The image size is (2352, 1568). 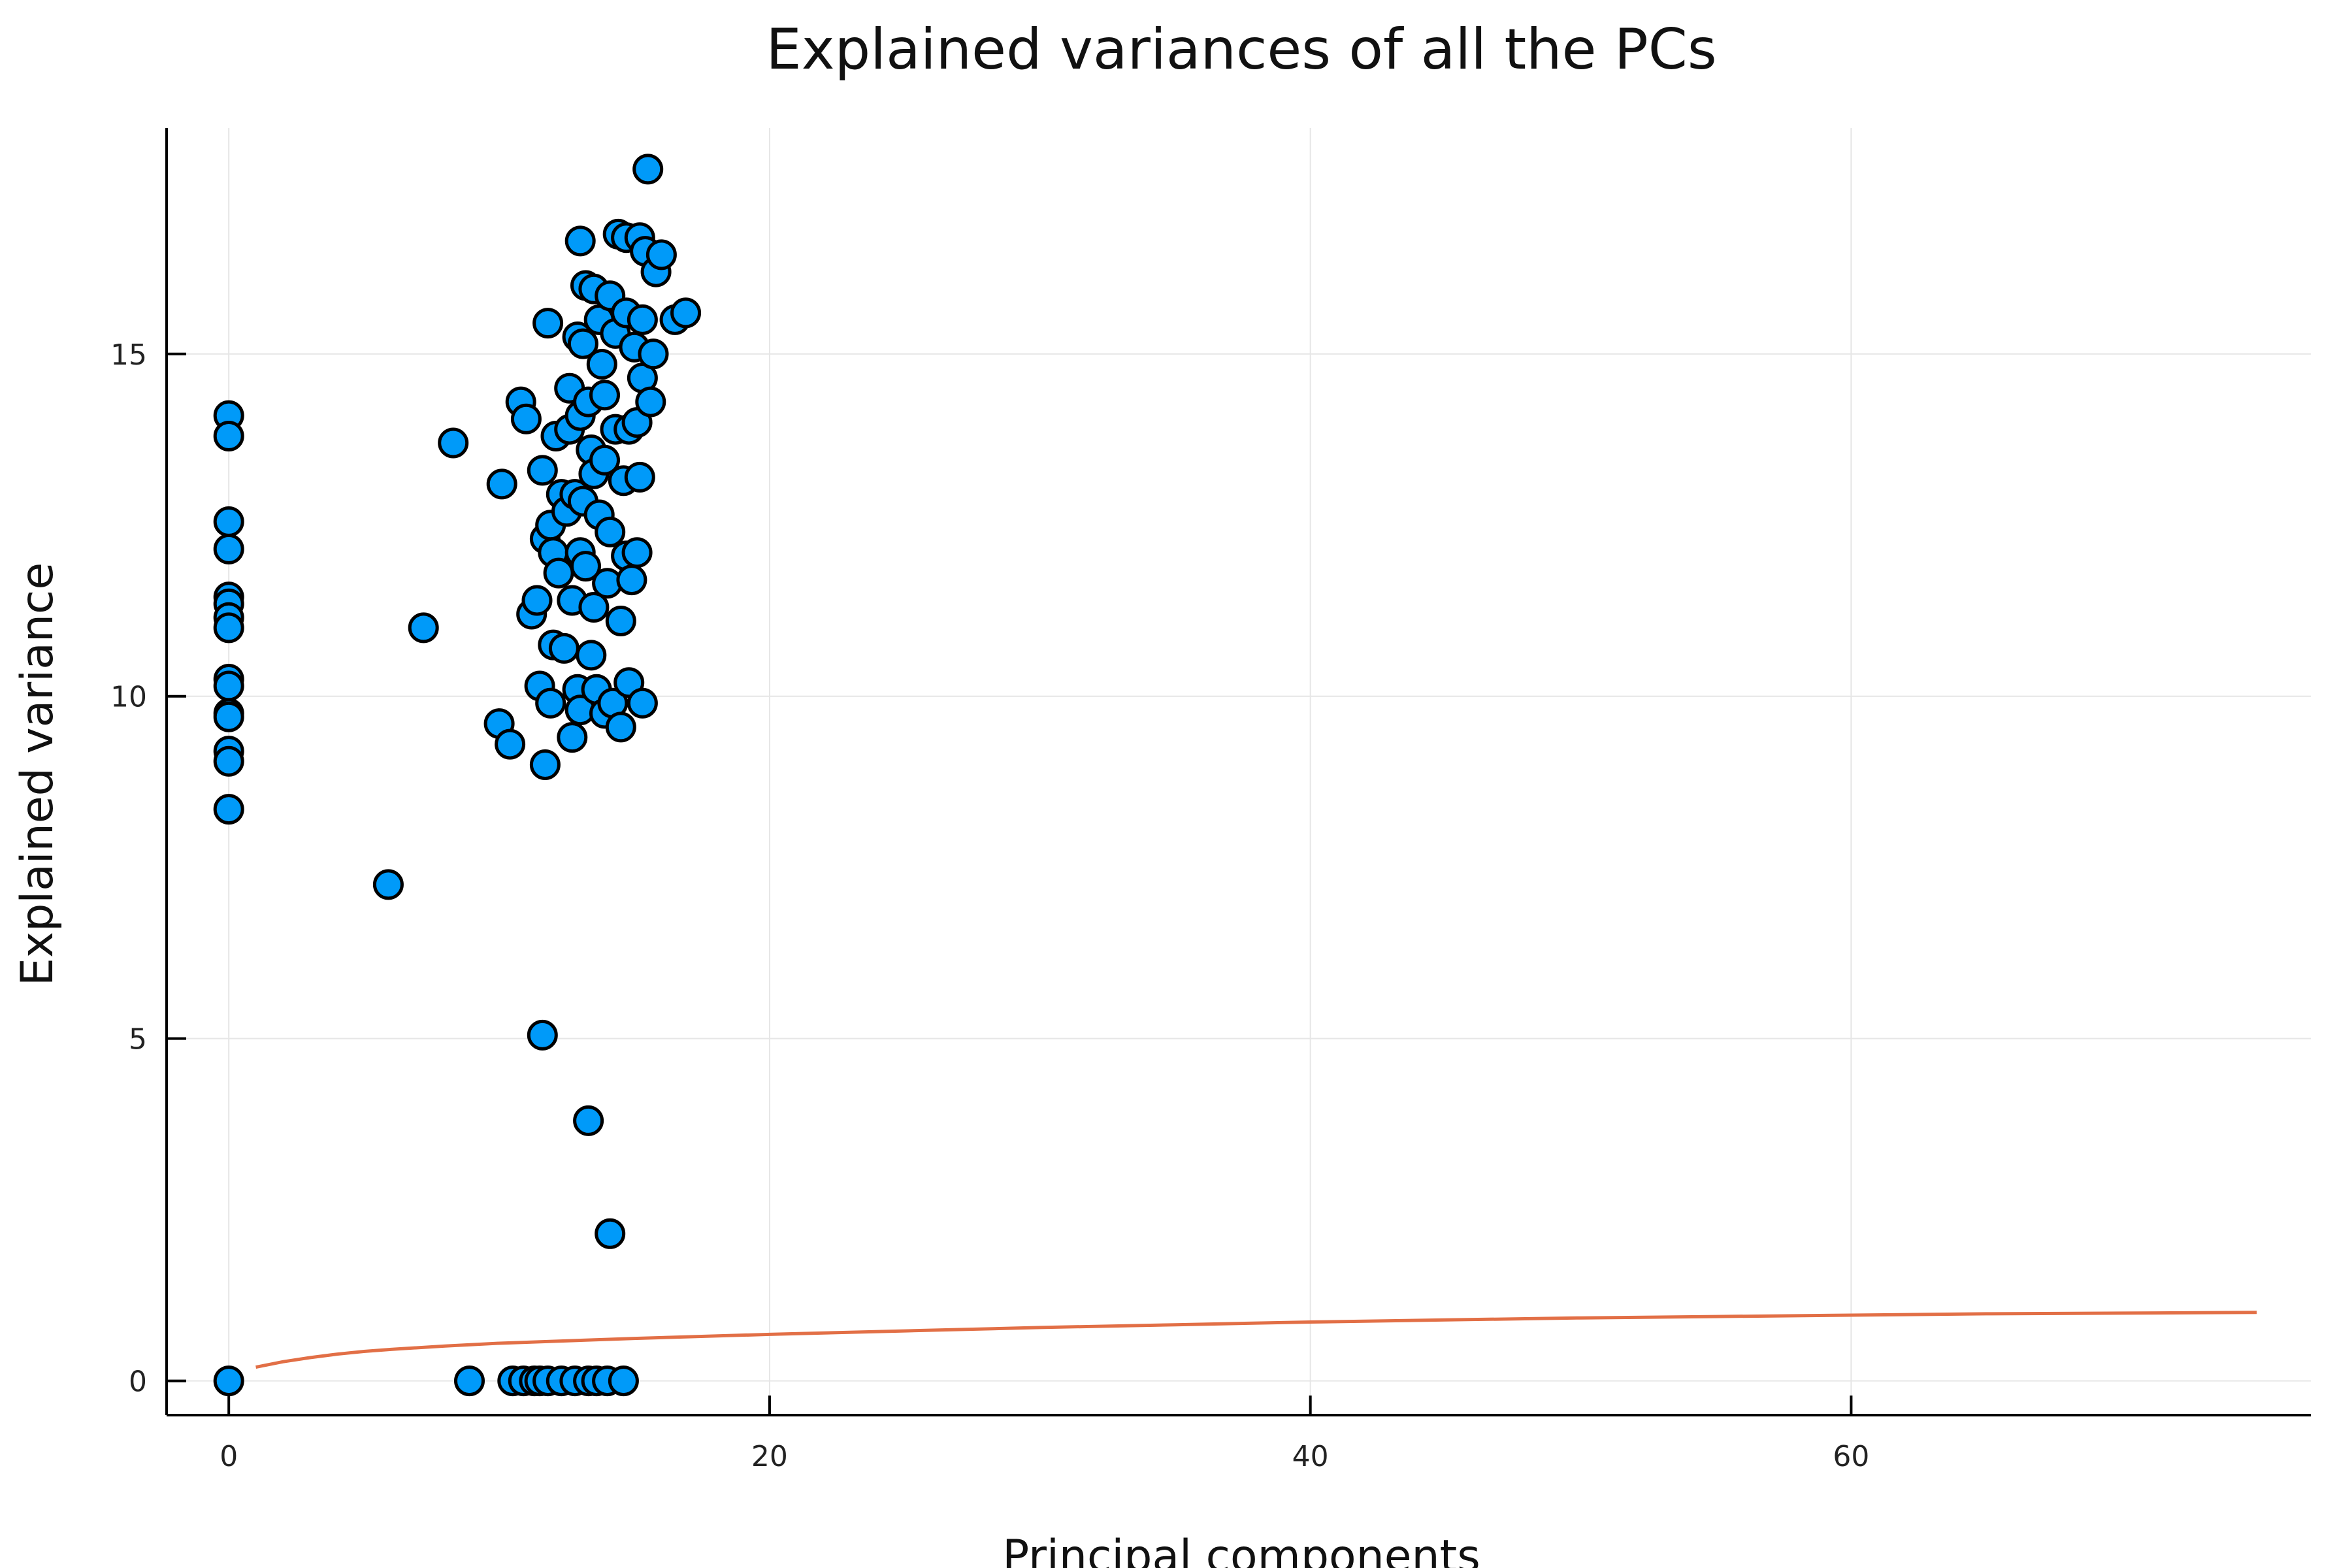 I want to click on x-tick-label: 20, so click(x=769, y=1456).